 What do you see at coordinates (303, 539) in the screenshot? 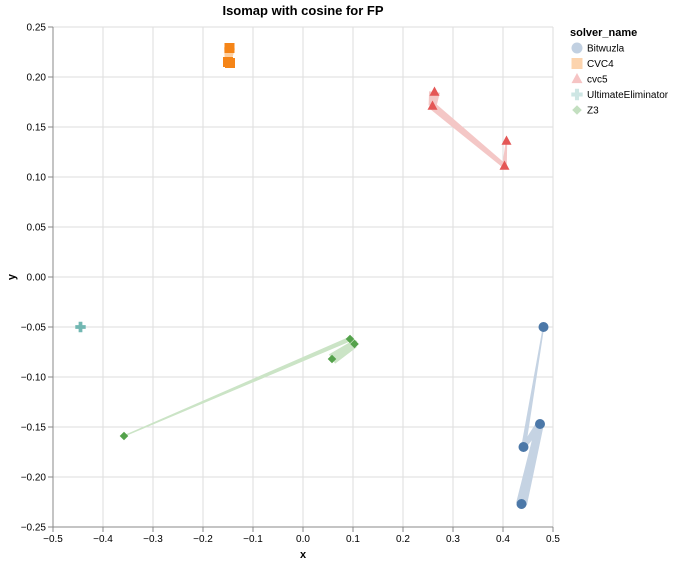
I see `x-tick-label: 0.0` at bounding box center [303, 539].